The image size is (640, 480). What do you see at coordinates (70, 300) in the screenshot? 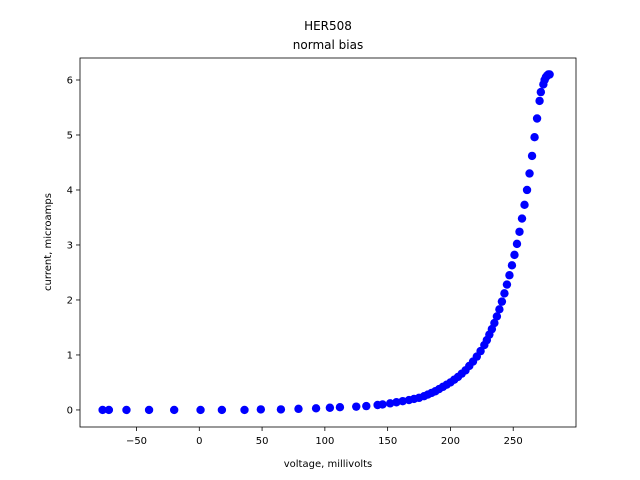
I see `y-tick-label: 2` at bounding box center [70, 300].